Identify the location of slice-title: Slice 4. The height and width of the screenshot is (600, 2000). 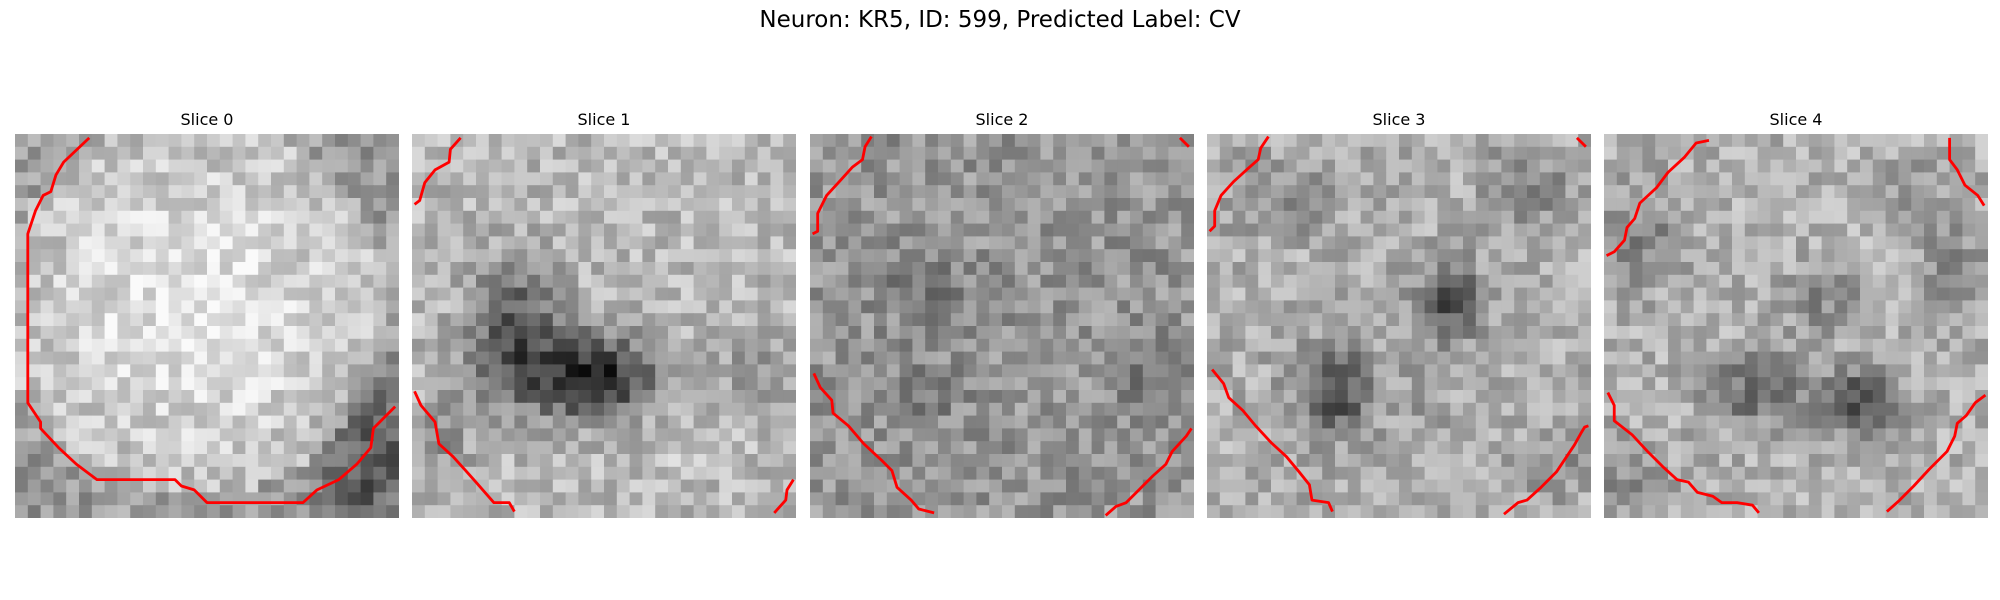
(1796, 119).